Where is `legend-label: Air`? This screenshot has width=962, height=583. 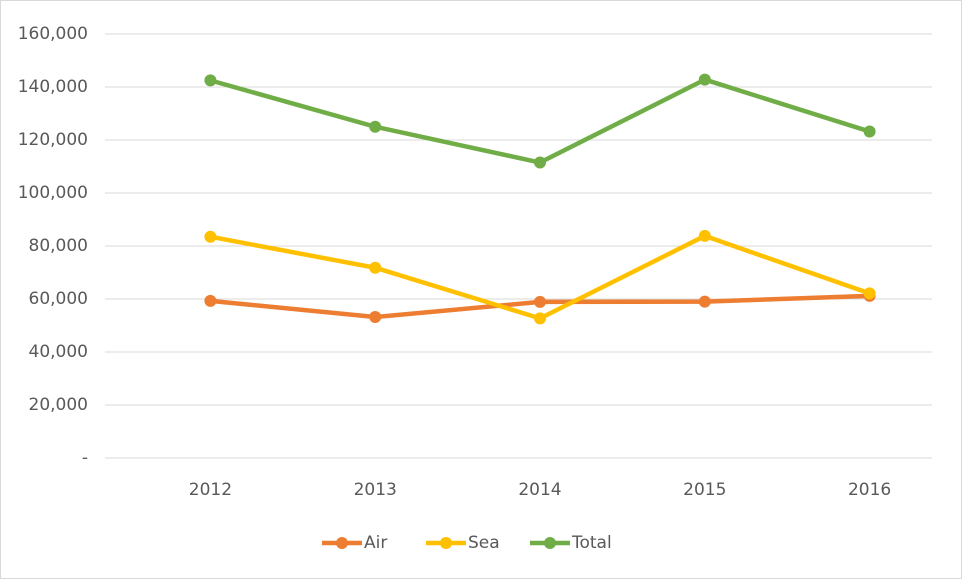
legend-label: Air is located at coordinates (375, 543).